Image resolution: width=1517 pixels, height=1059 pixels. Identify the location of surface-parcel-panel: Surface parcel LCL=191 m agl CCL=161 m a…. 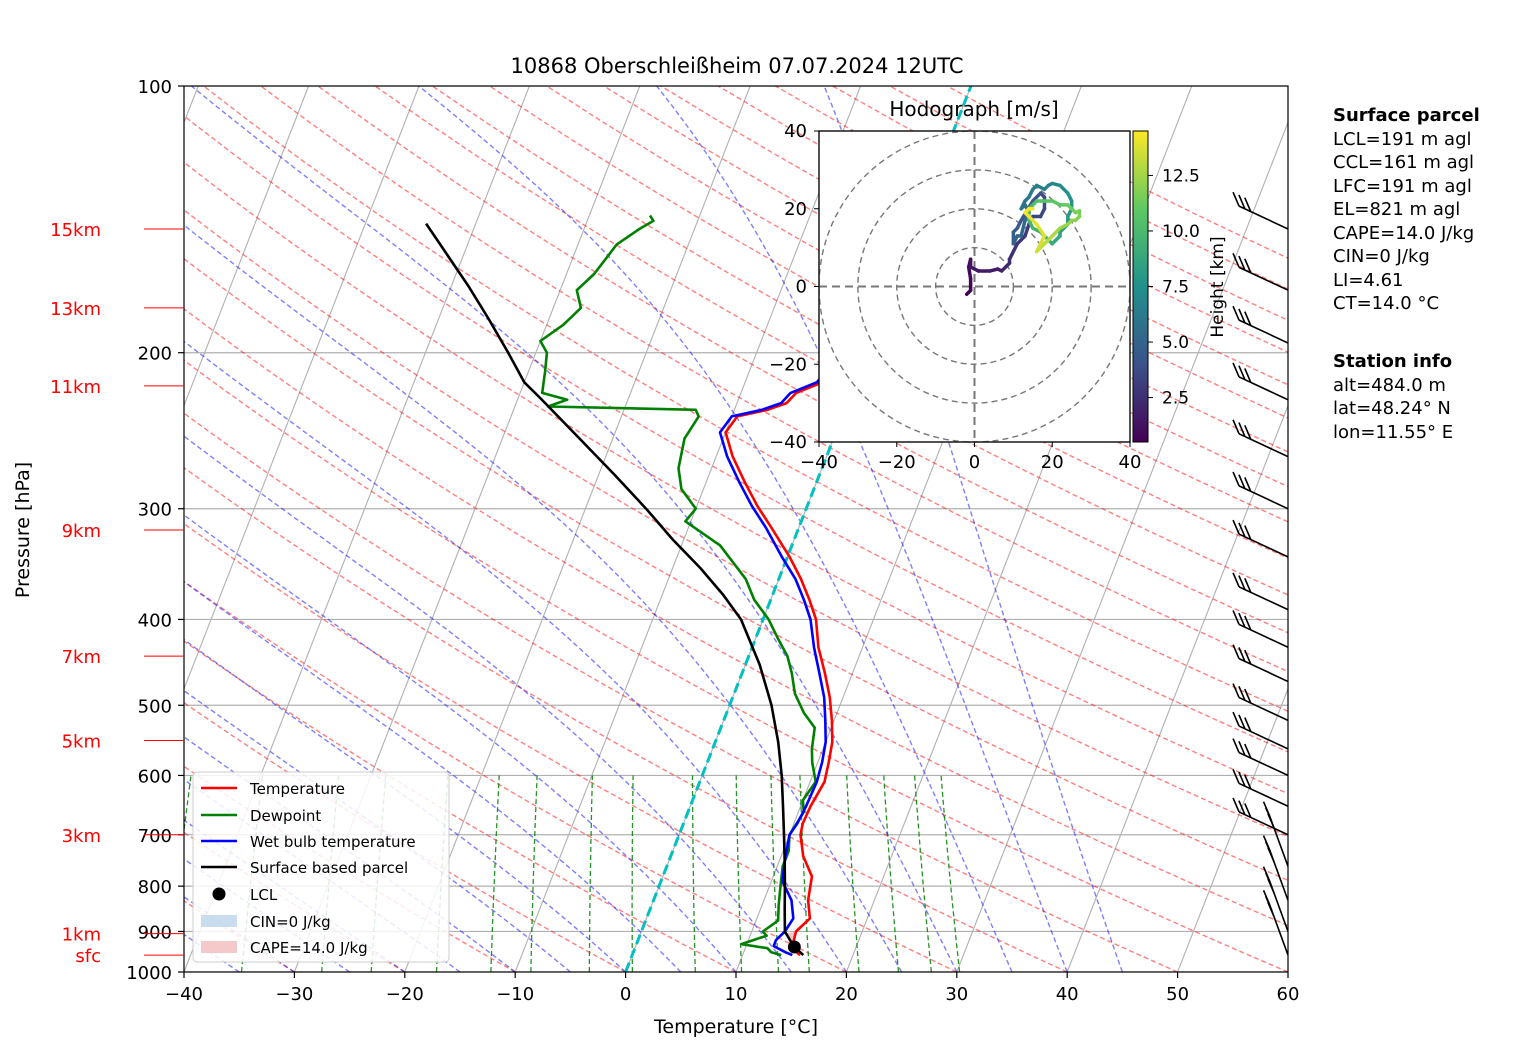
(1406, 210).